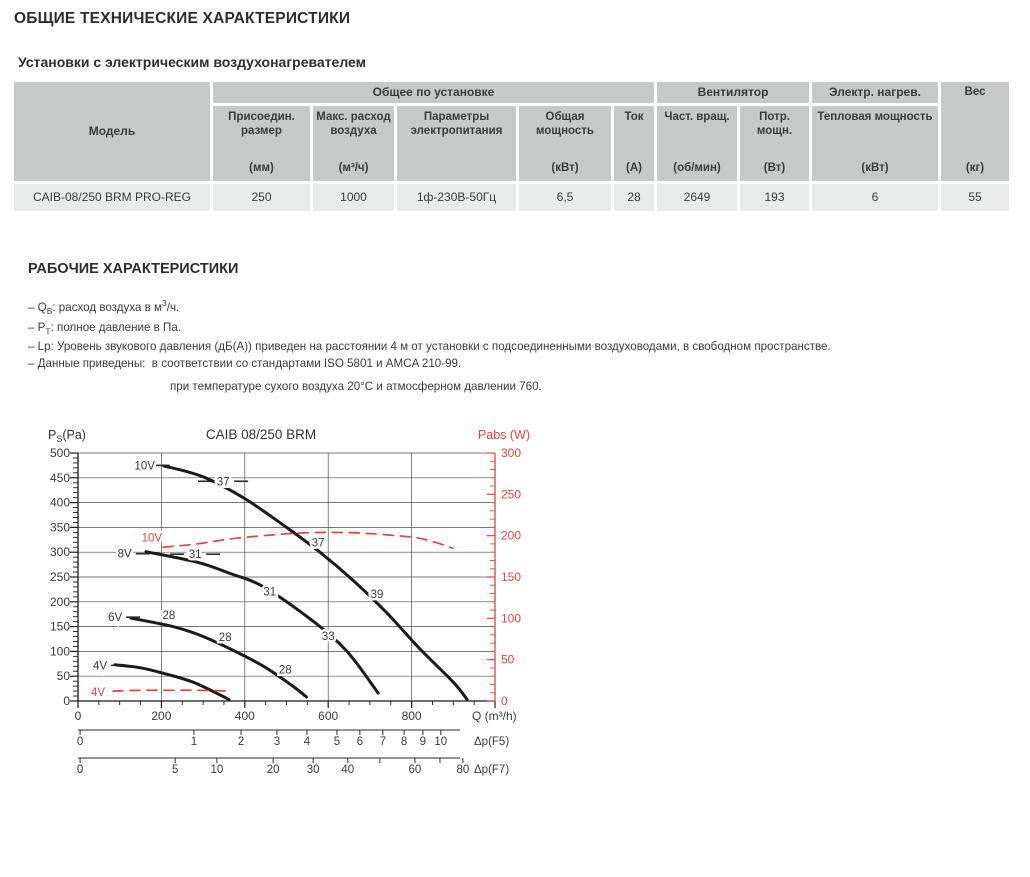 The height and width of the screenshot is (877, 1030). What do you see at coordinates (491, 770) in the screenshot?
I see `f7-axis-title: Δp(F7)` at bounding box center [491, 770].